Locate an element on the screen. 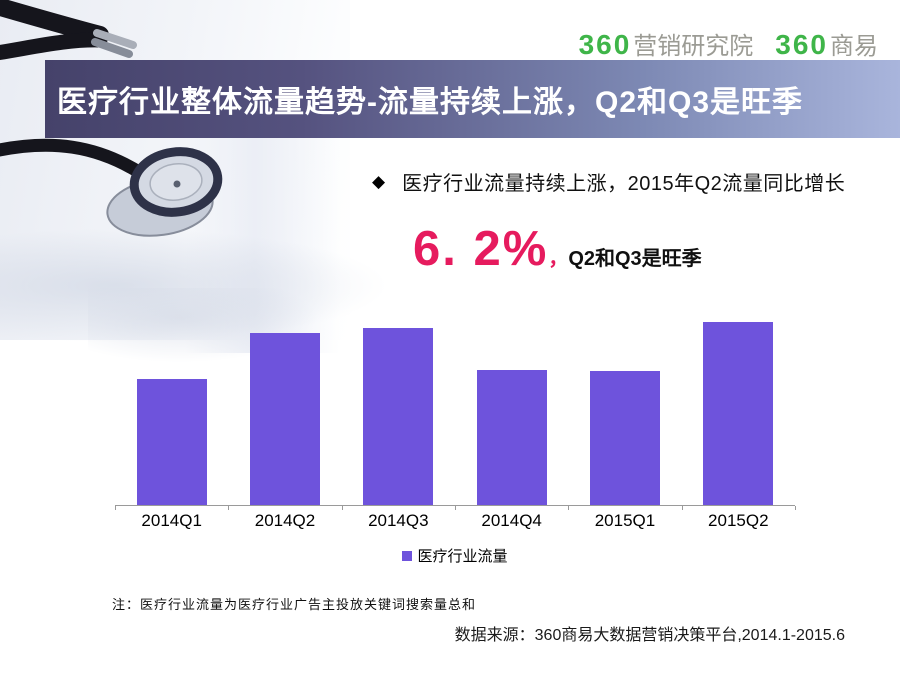  x-axis-label: 2015Q2 is located at coordinates (738, 520).